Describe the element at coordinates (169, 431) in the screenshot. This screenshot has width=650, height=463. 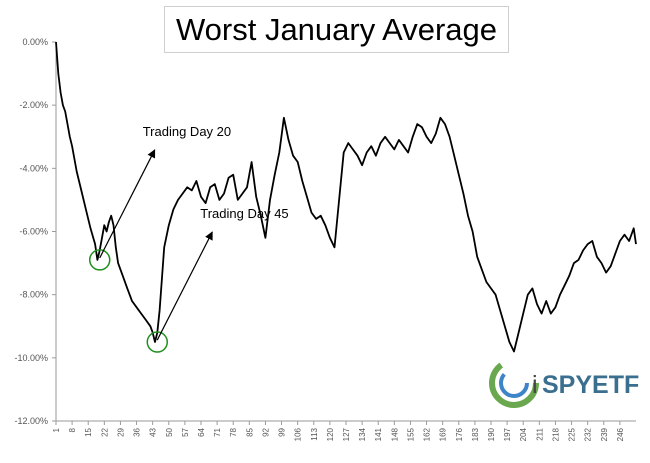
I see `x-tick-label: 50` at that location.